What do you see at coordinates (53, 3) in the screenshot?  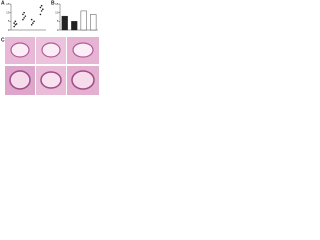 I see `panel-label: B` at bounding box center [53, 3].